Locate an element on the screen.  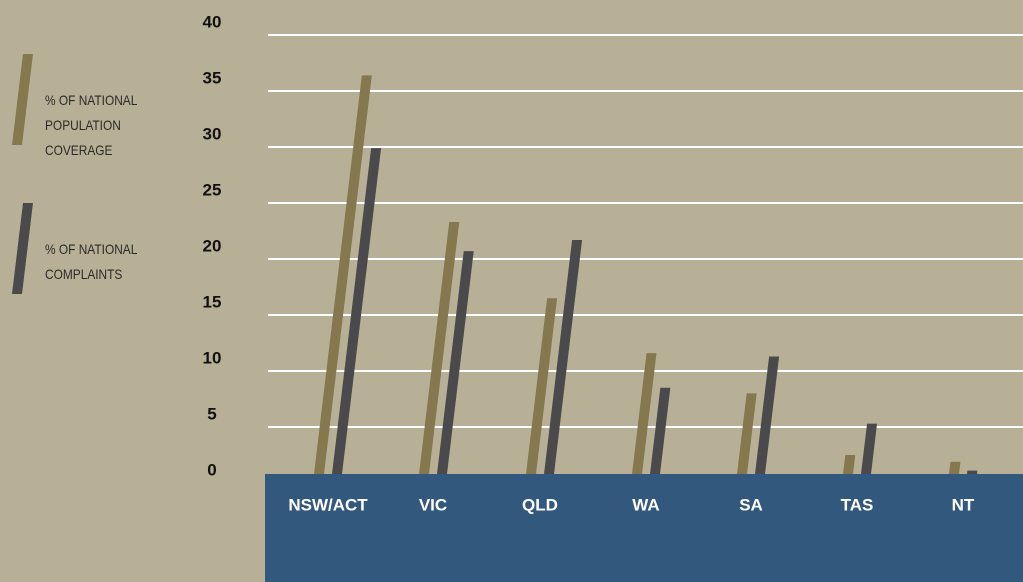
x-tick-label: NT is located at coordinates (963, 504).